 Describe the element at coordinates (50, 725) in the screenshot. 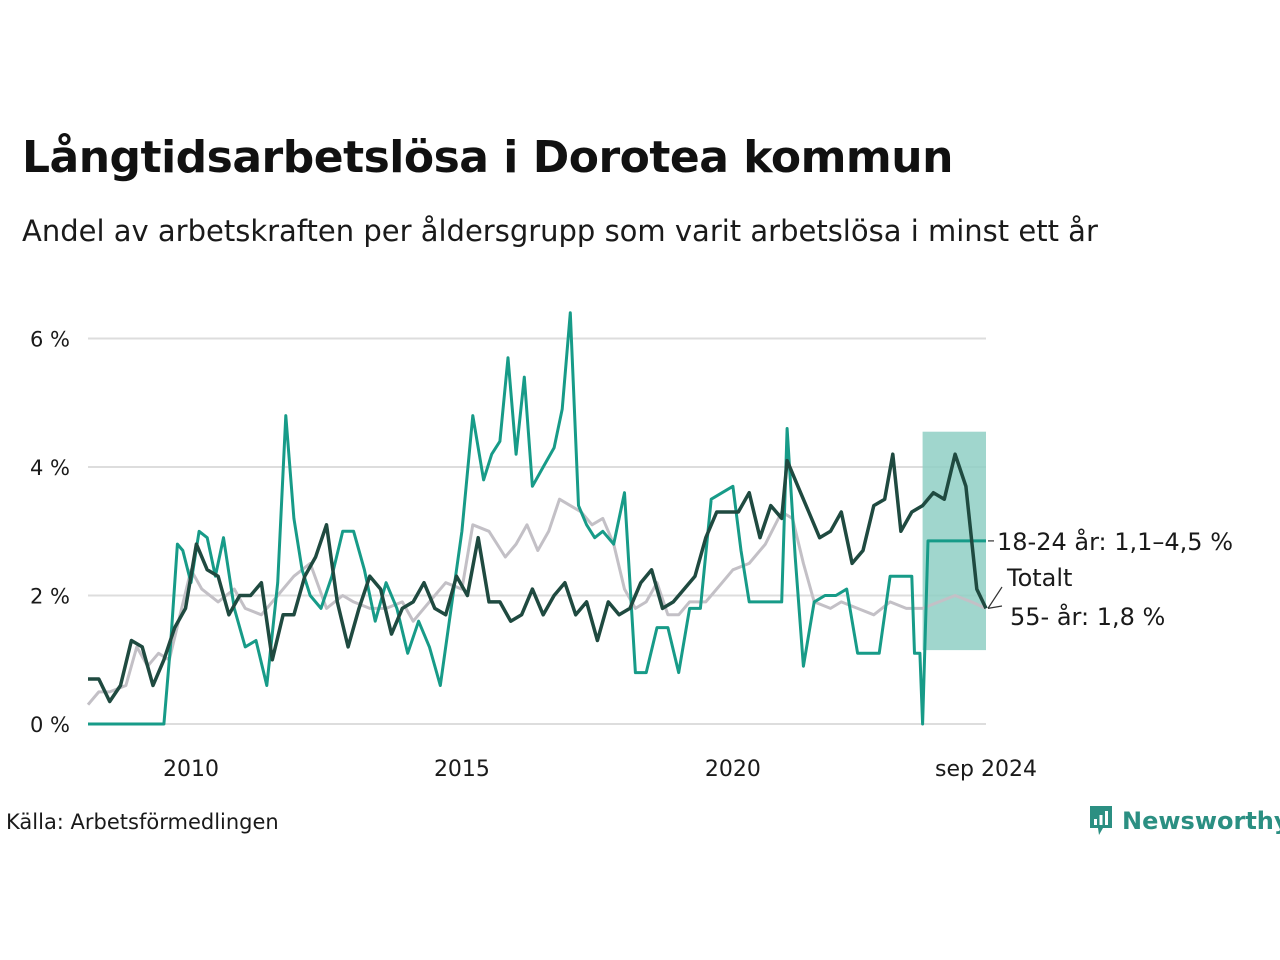

I see `y-tick-label: 0 %` at that location.